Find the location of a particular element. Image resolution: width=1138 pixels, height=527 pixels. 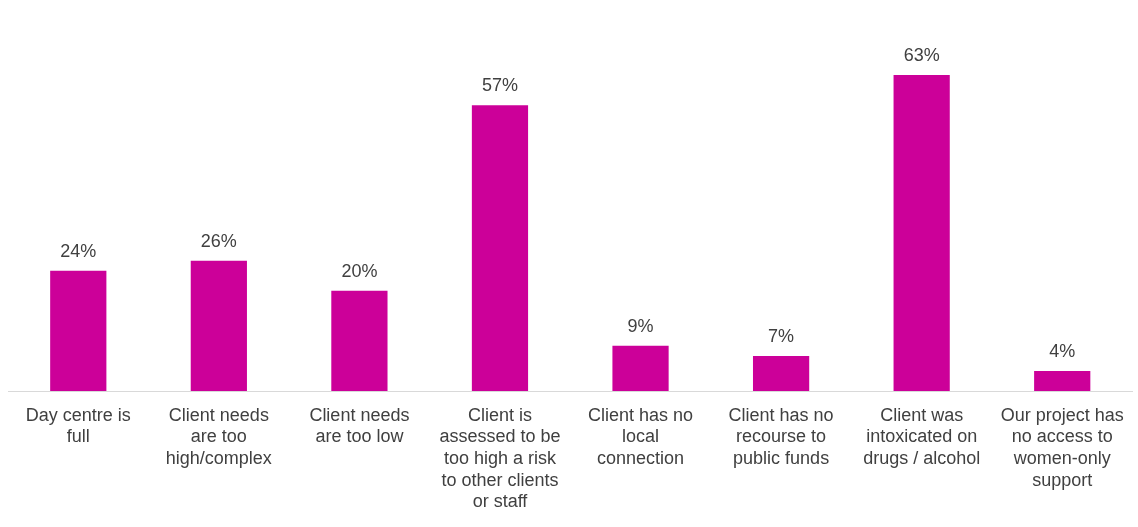

data-label: 7% is located at coordinates (781, 335).